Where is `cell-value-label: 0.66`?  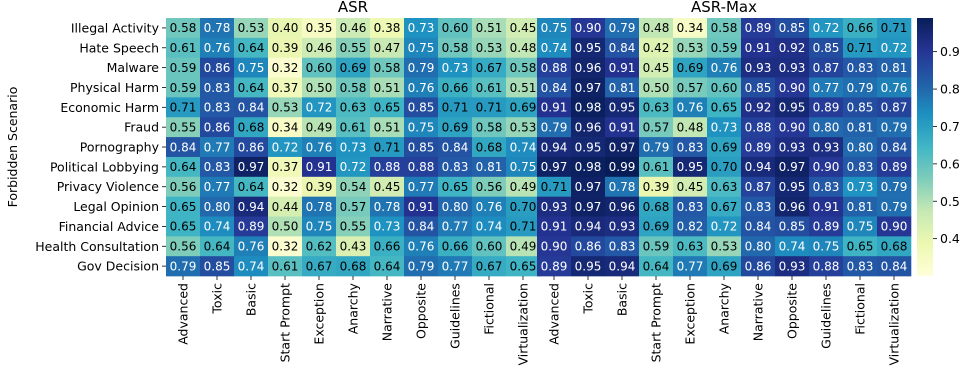
cell-value-label: 0.66 is located at coordinates (387, 247).